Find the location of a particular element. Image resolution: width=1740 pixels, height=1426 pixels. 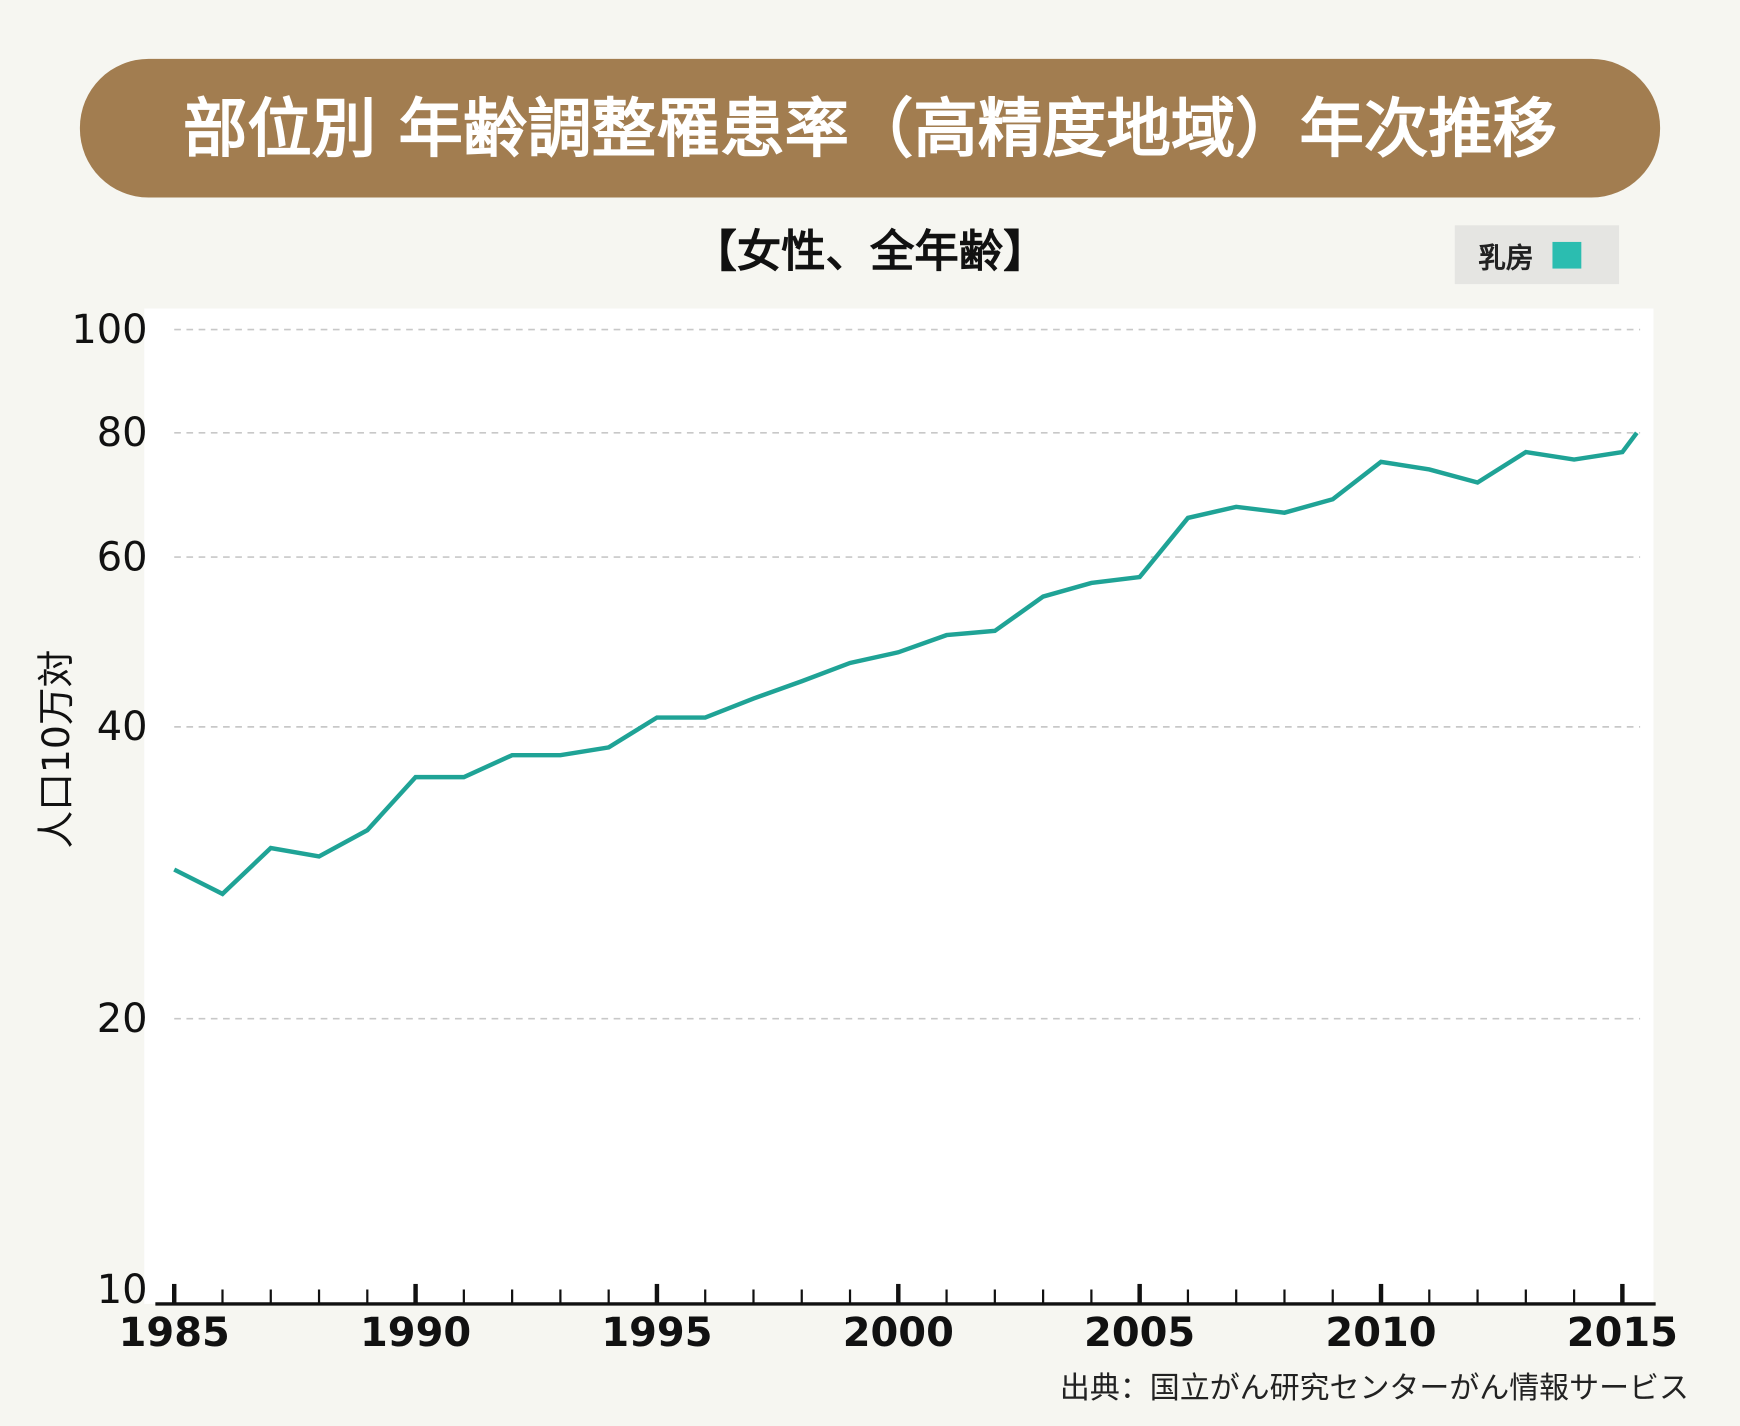

x-tick-label: 2000 is located at coordinates (898, 1333).